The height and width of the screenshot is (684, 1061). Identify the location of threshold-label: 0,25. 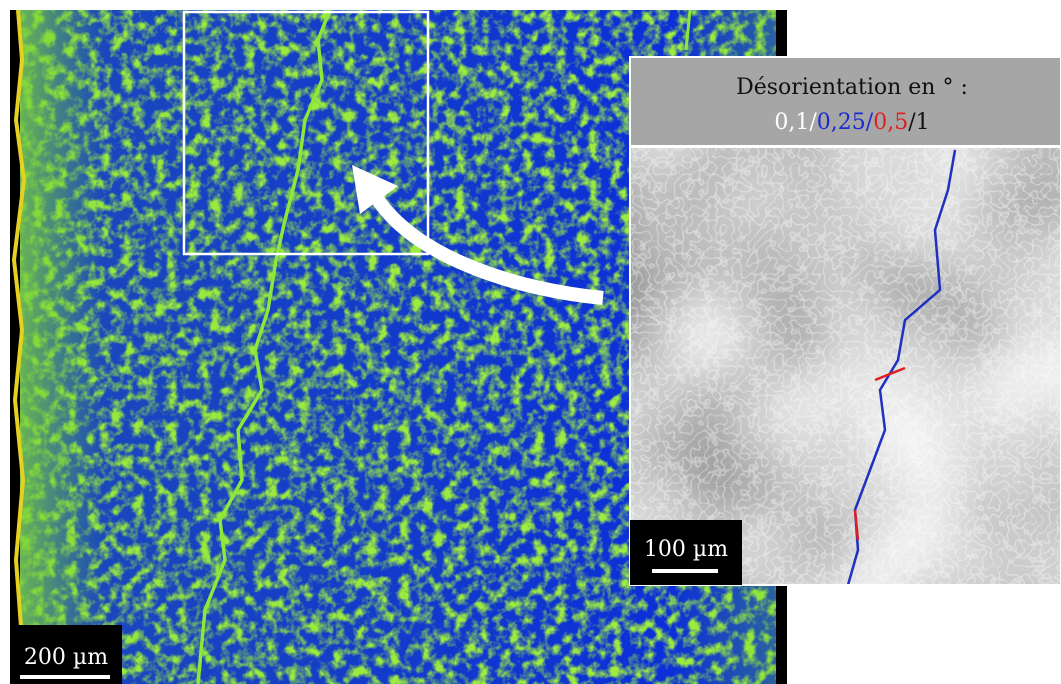
(841, 122).